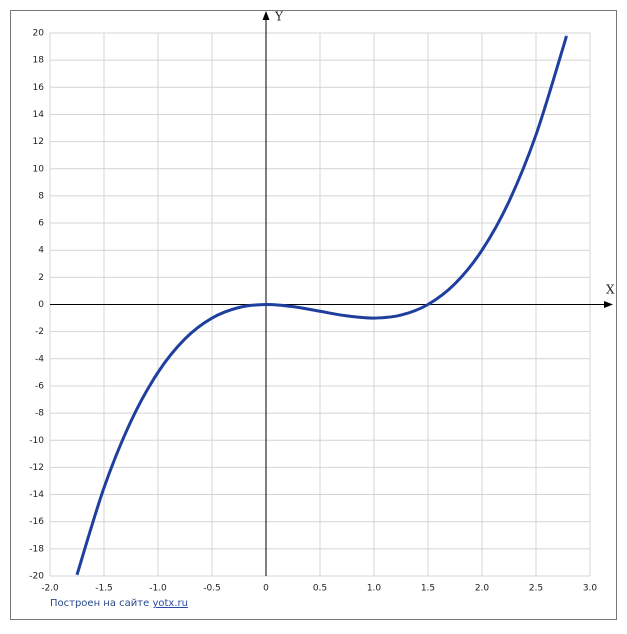  What do you see at coordinates (320, 589) in the screenshot?
I see `x-tick-label: 0.5` at bounding box center [320, 589].